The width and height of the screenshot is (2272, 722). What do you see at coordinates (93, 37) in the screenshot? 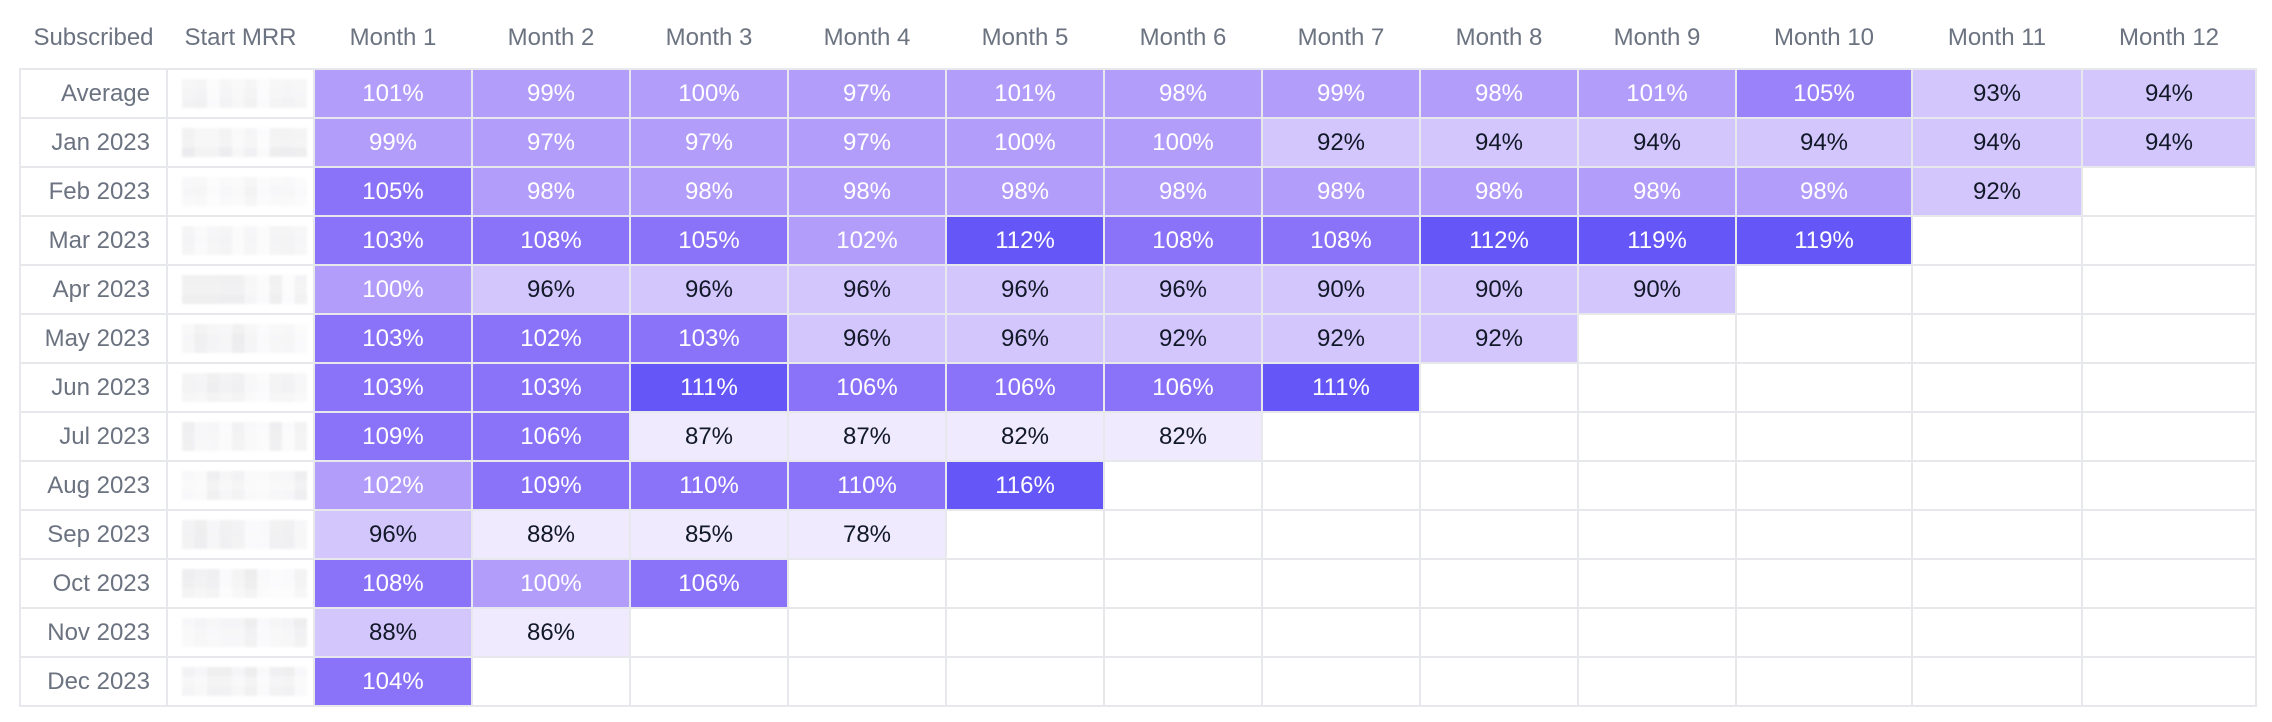
I see `column-header-subscribed: Subscribed` at bounding box center [93, 37].